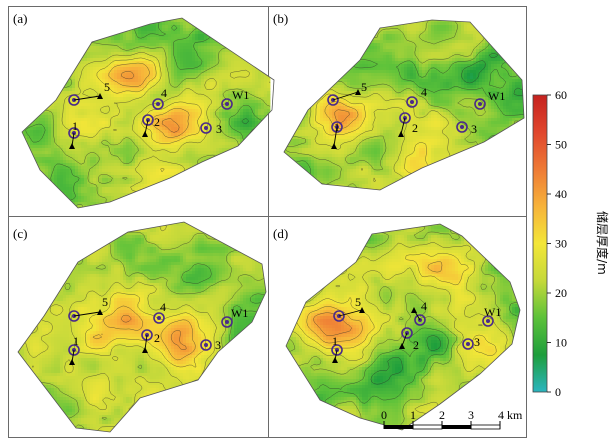  What do you see at coordinates (561, 293) in the screenshot?
I see `colorbar-tick-label: 20` at bounding box center [561, 293].